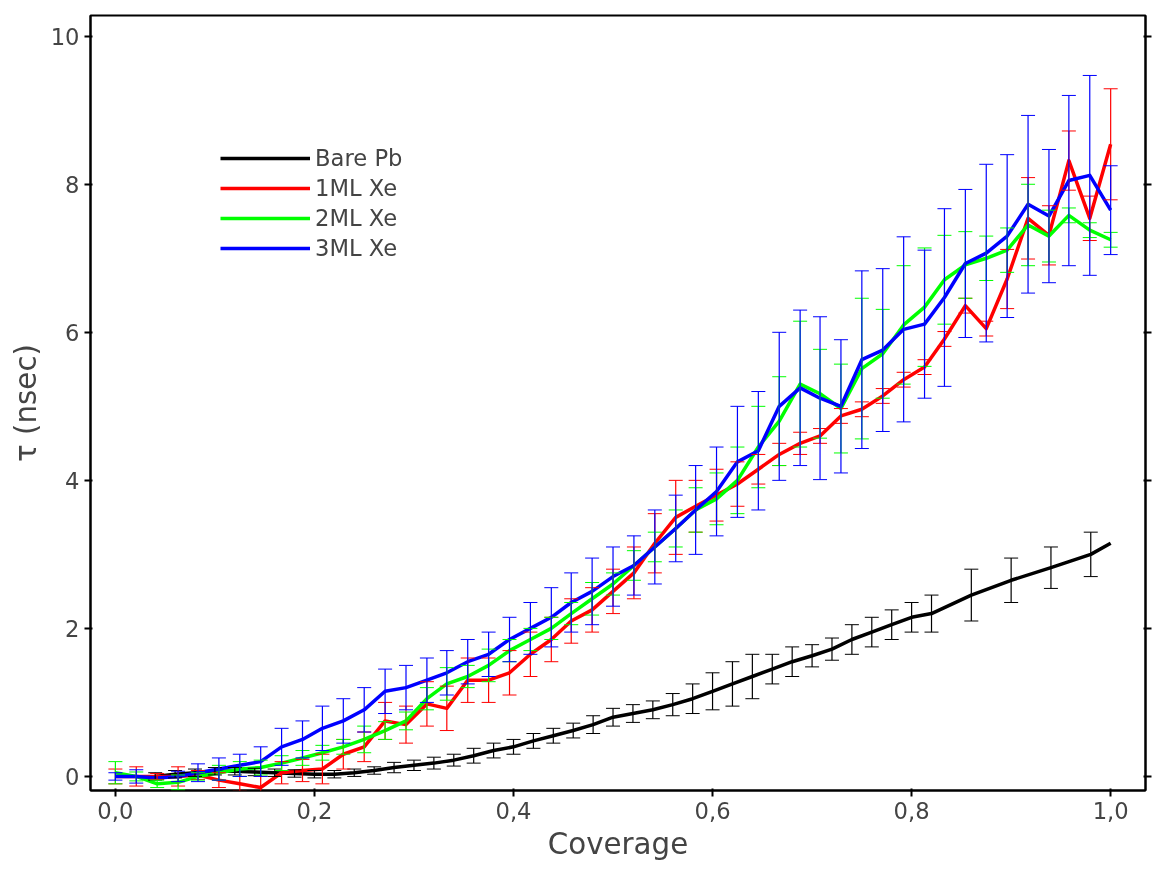  I want to click on y-tick-label: 2, so click(72, 628).